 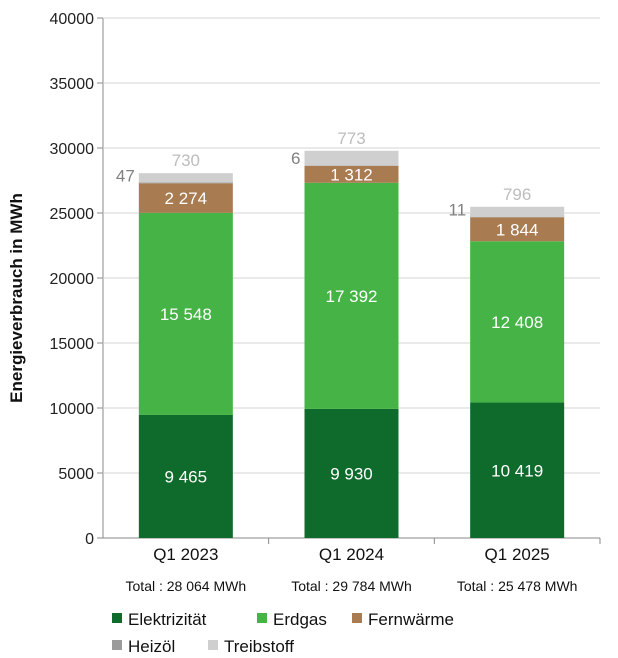 I want to click on bar-value-label: 11, so click(x=458, y=209).